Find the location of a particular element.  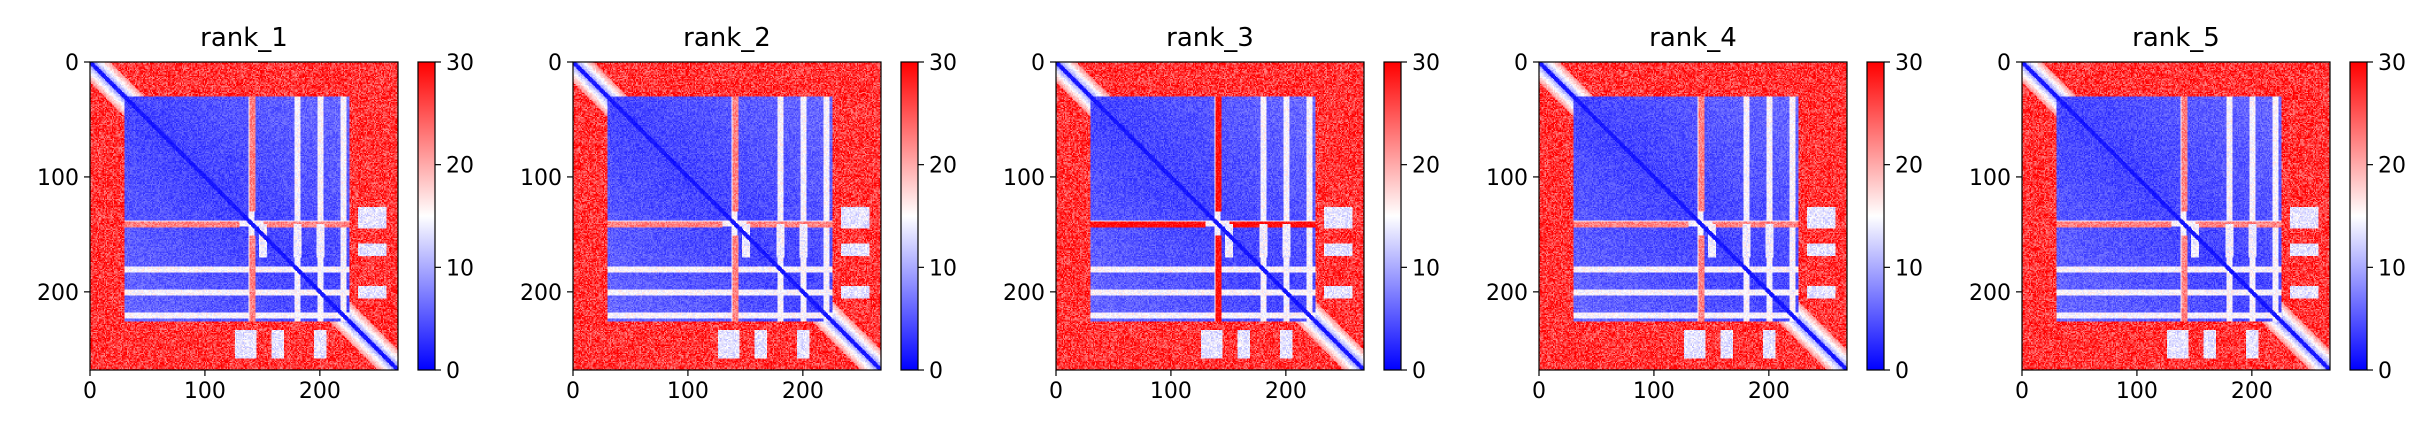

panel-title: rank_2 is located at coordinates (727, 38).